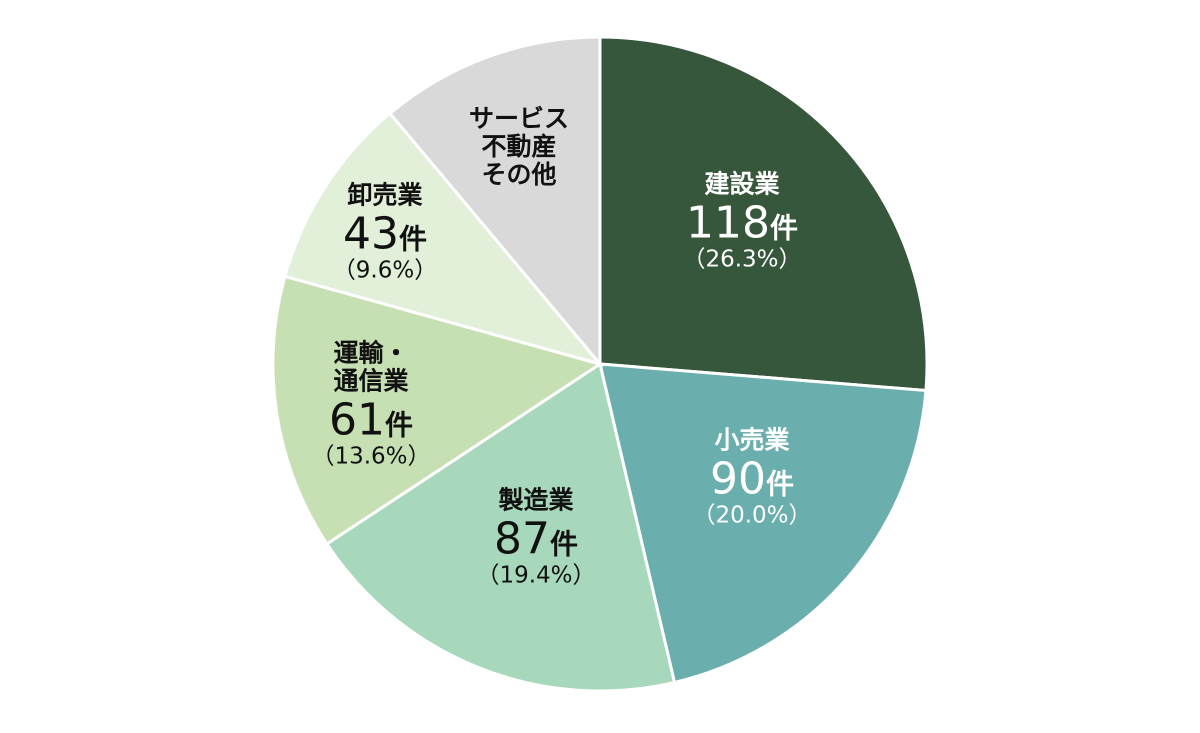  Describe the element at coordinates (742, 259) in the screenshot. I see `slice-percent: （26.3%）` at that location.